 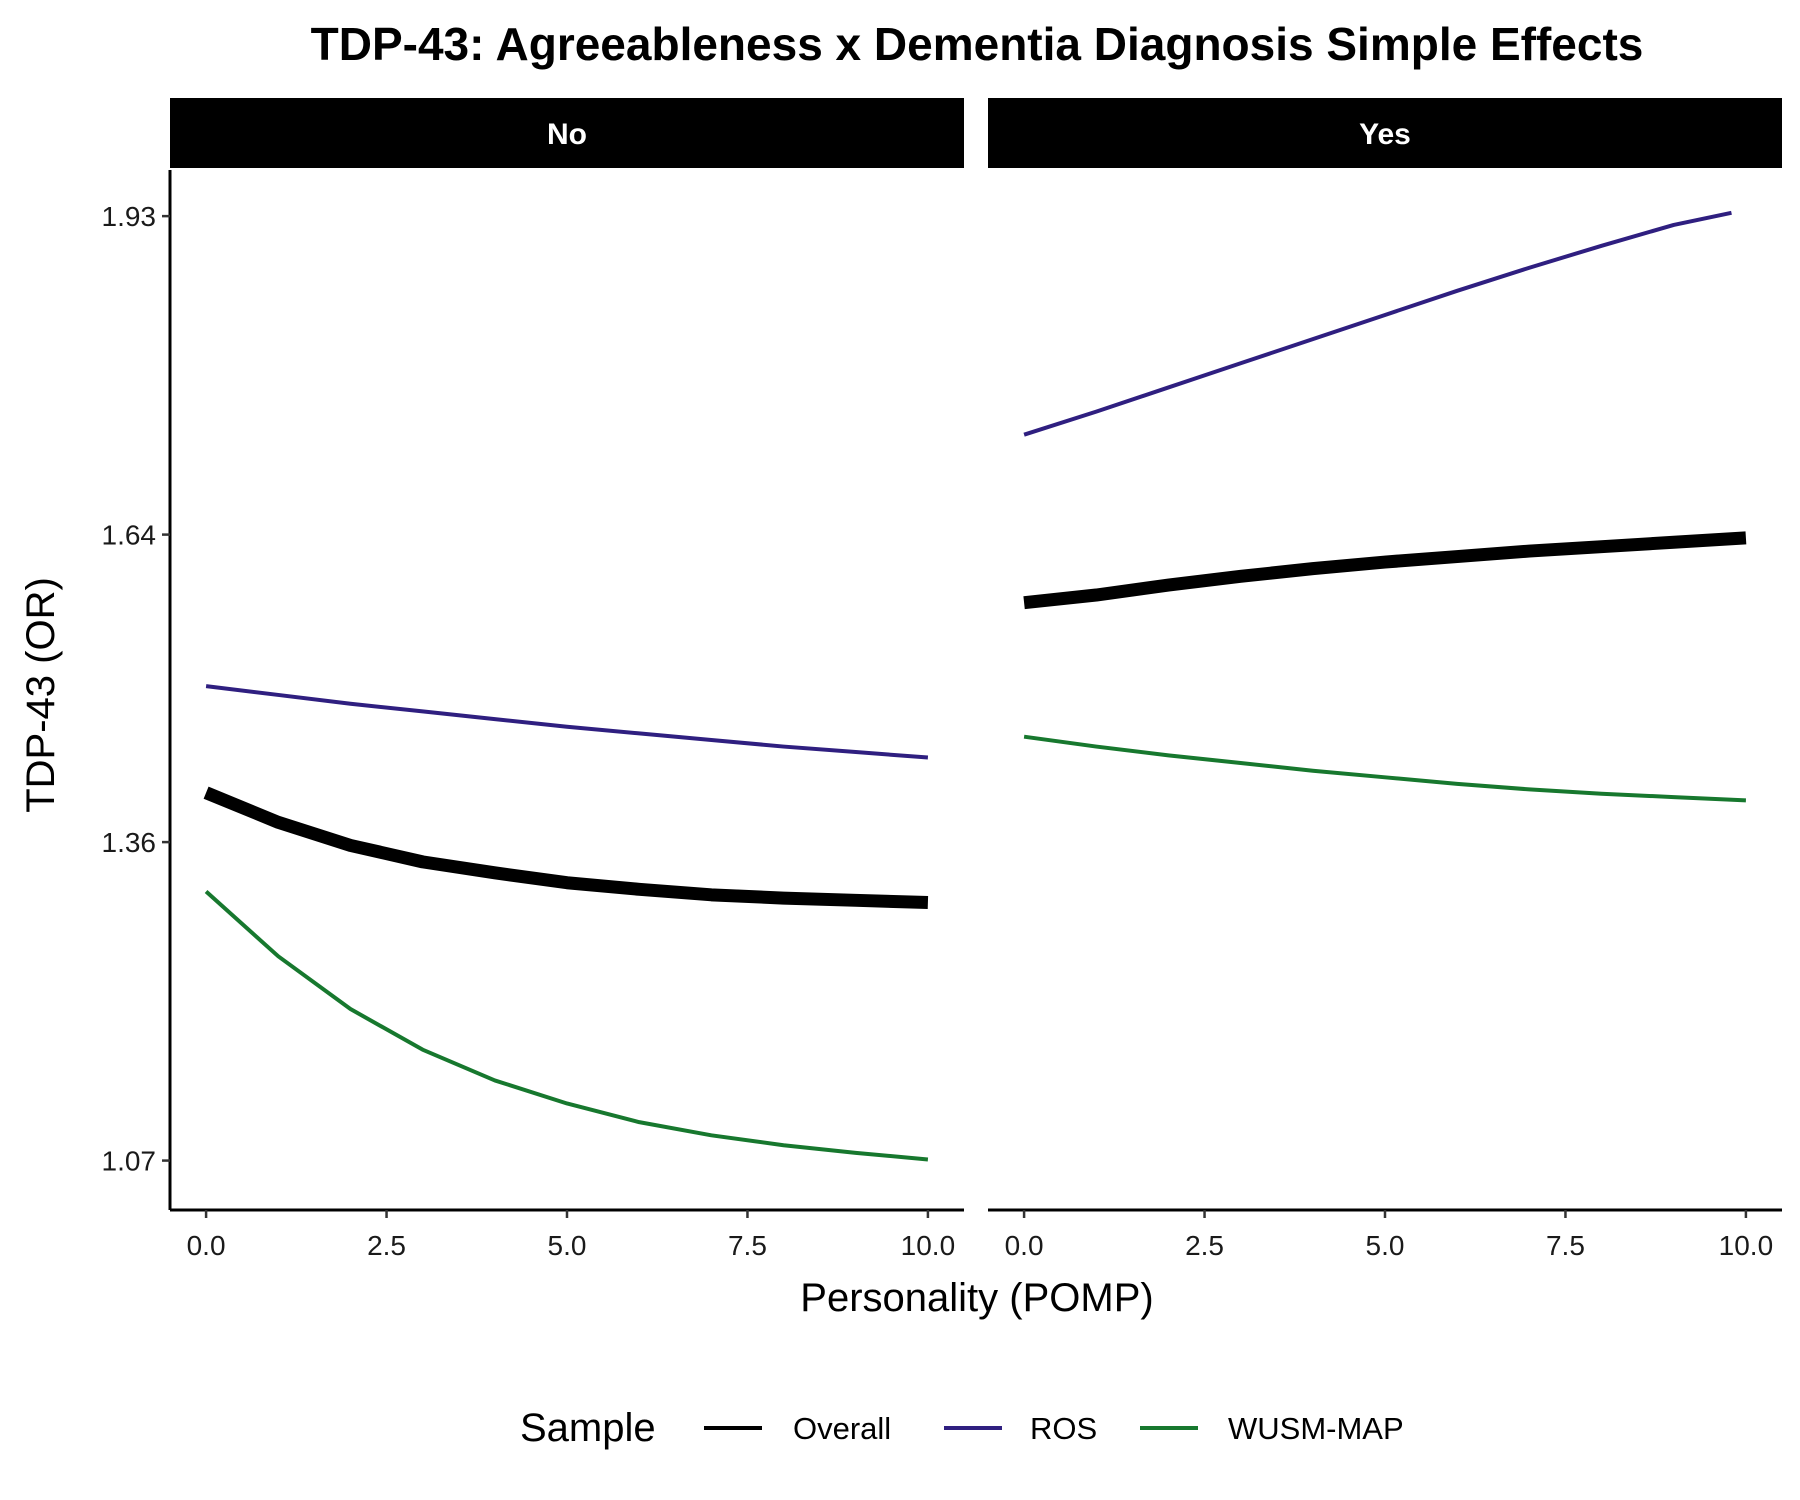 I want to click on y-axis-title: TDP-43 (OR), so click(x=41, y=695).